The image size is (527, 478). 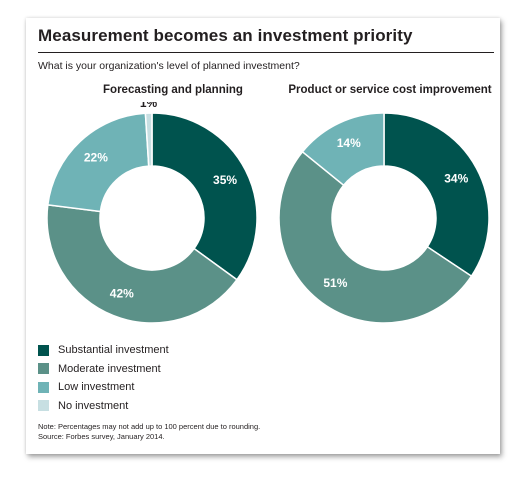 What do you see at coordinates (93, 405) in the screenshot?
I see `legend-label: No investment` at bounding box center [93, 405].